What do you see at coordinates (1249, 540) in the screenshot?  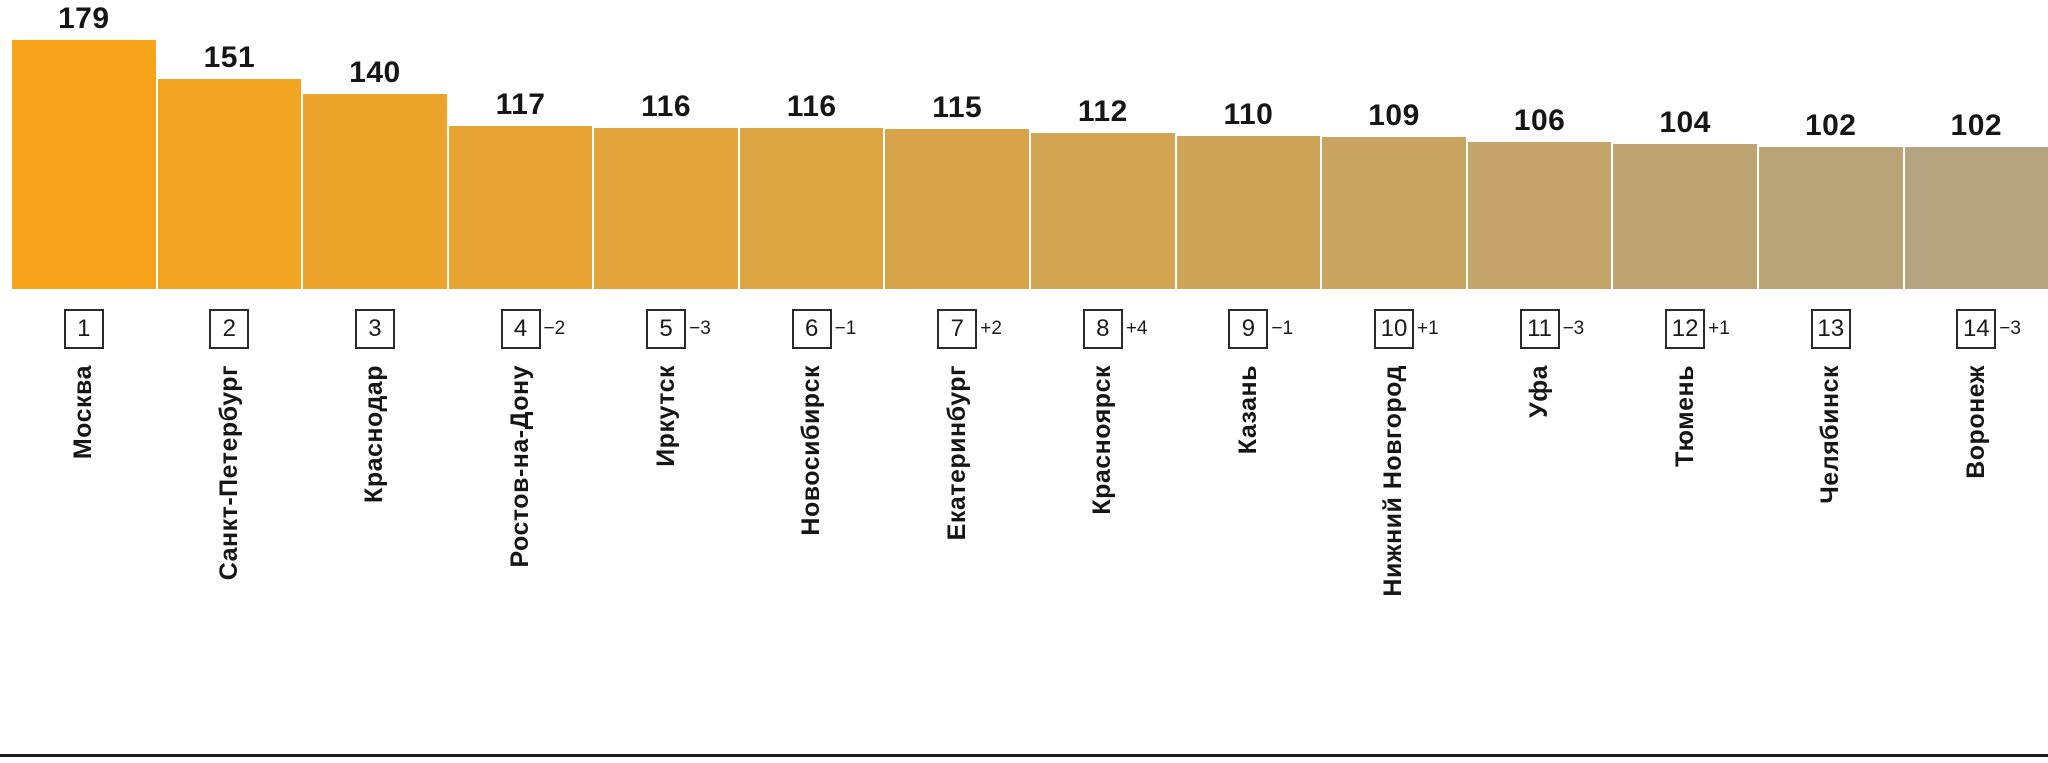 I see `city-cell: Казань` at bounding box center [1249, 540].